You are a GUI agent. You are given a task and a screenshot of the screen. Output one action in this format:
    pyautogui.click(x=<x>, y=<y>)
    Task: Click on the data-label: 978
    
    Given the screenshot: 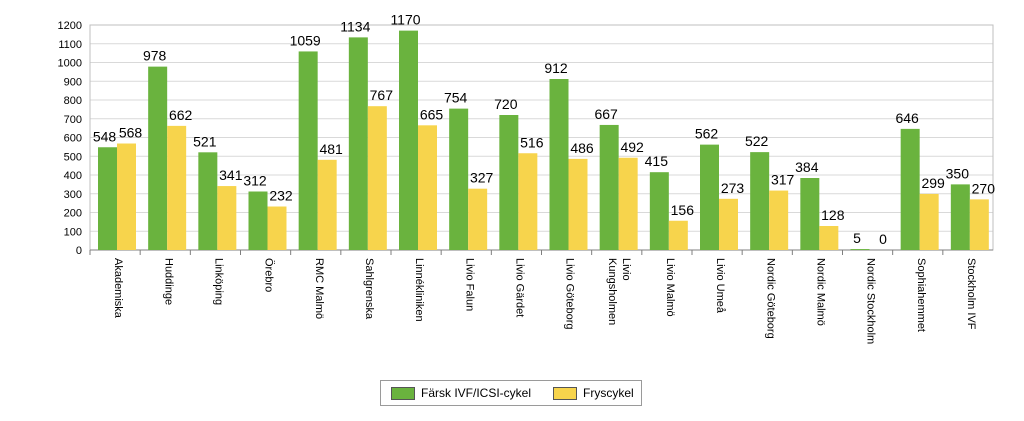 What is the action you would take?
    pyautogui.click(x=155, y=56)
    